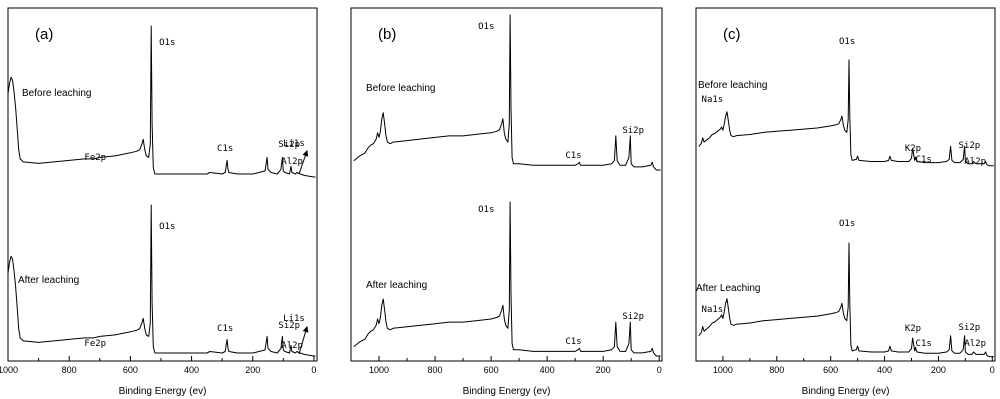  I want to click on panel-label: (c), so click(732, 34).